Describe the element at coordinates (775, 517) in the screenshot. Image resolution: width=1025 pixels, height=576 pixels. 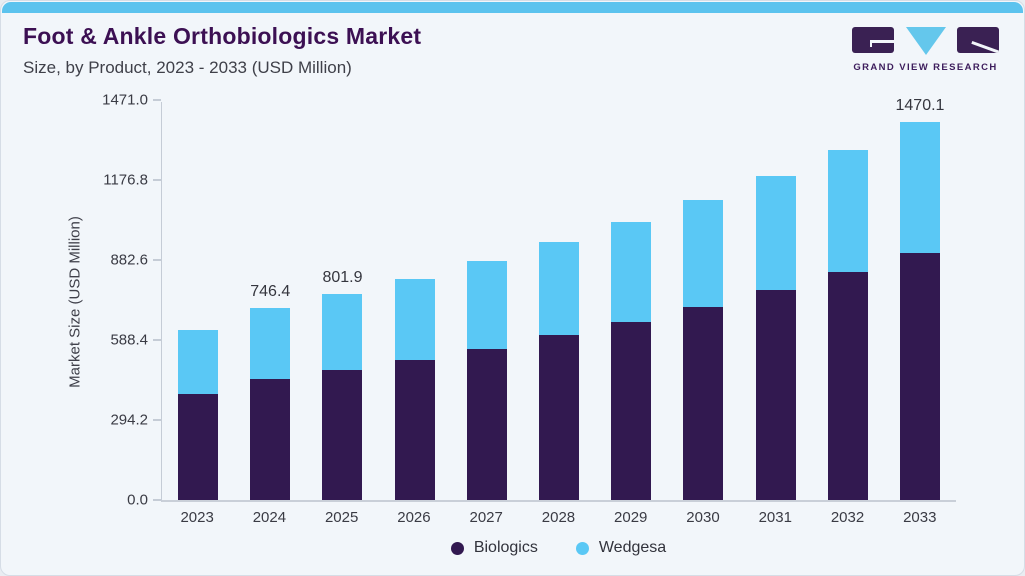
I see `x-axis-label-2031: 2031` at that location.